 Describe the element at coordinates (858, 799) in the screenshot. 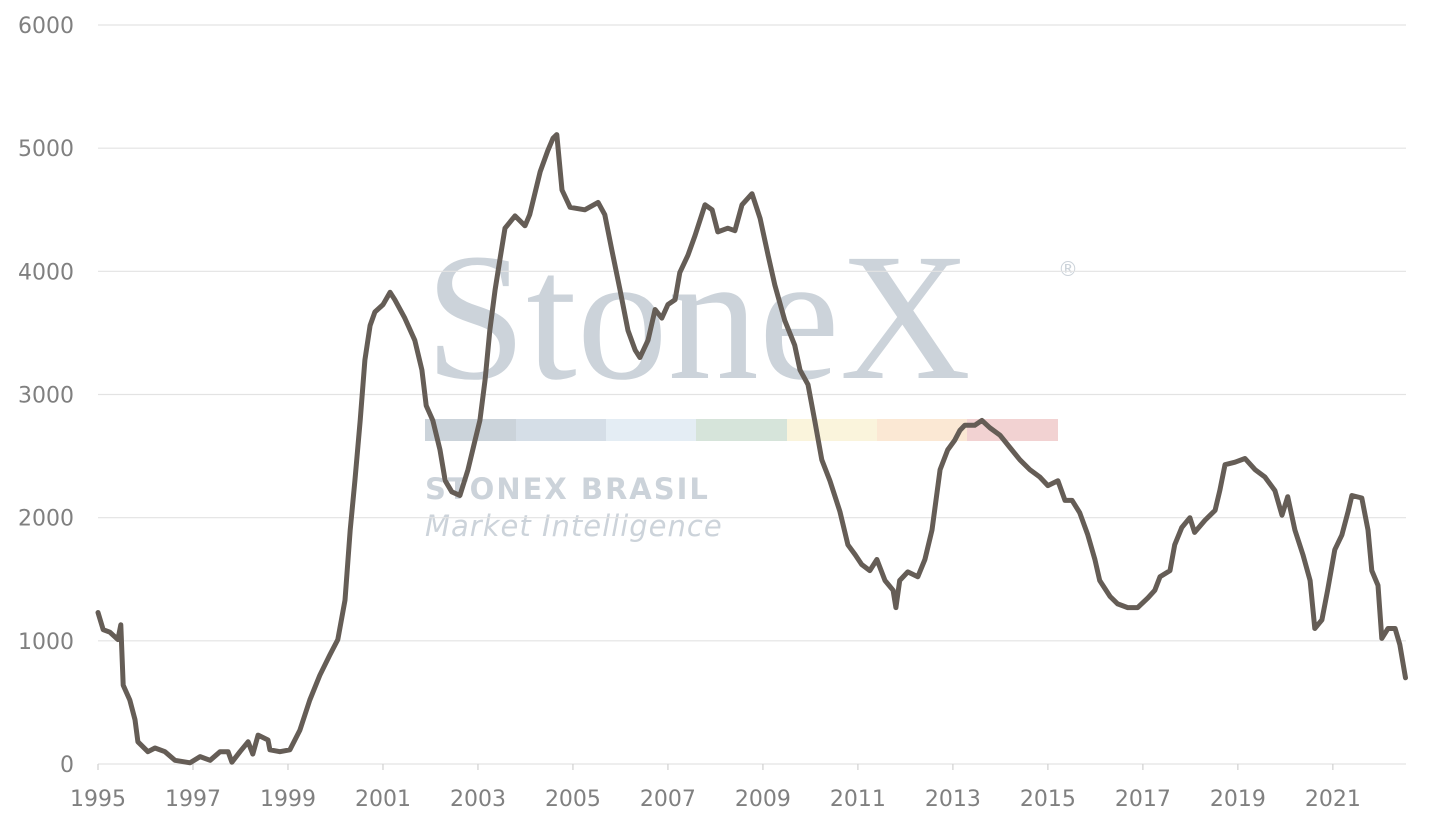

I see `x-tick-label: 2011` at that location.